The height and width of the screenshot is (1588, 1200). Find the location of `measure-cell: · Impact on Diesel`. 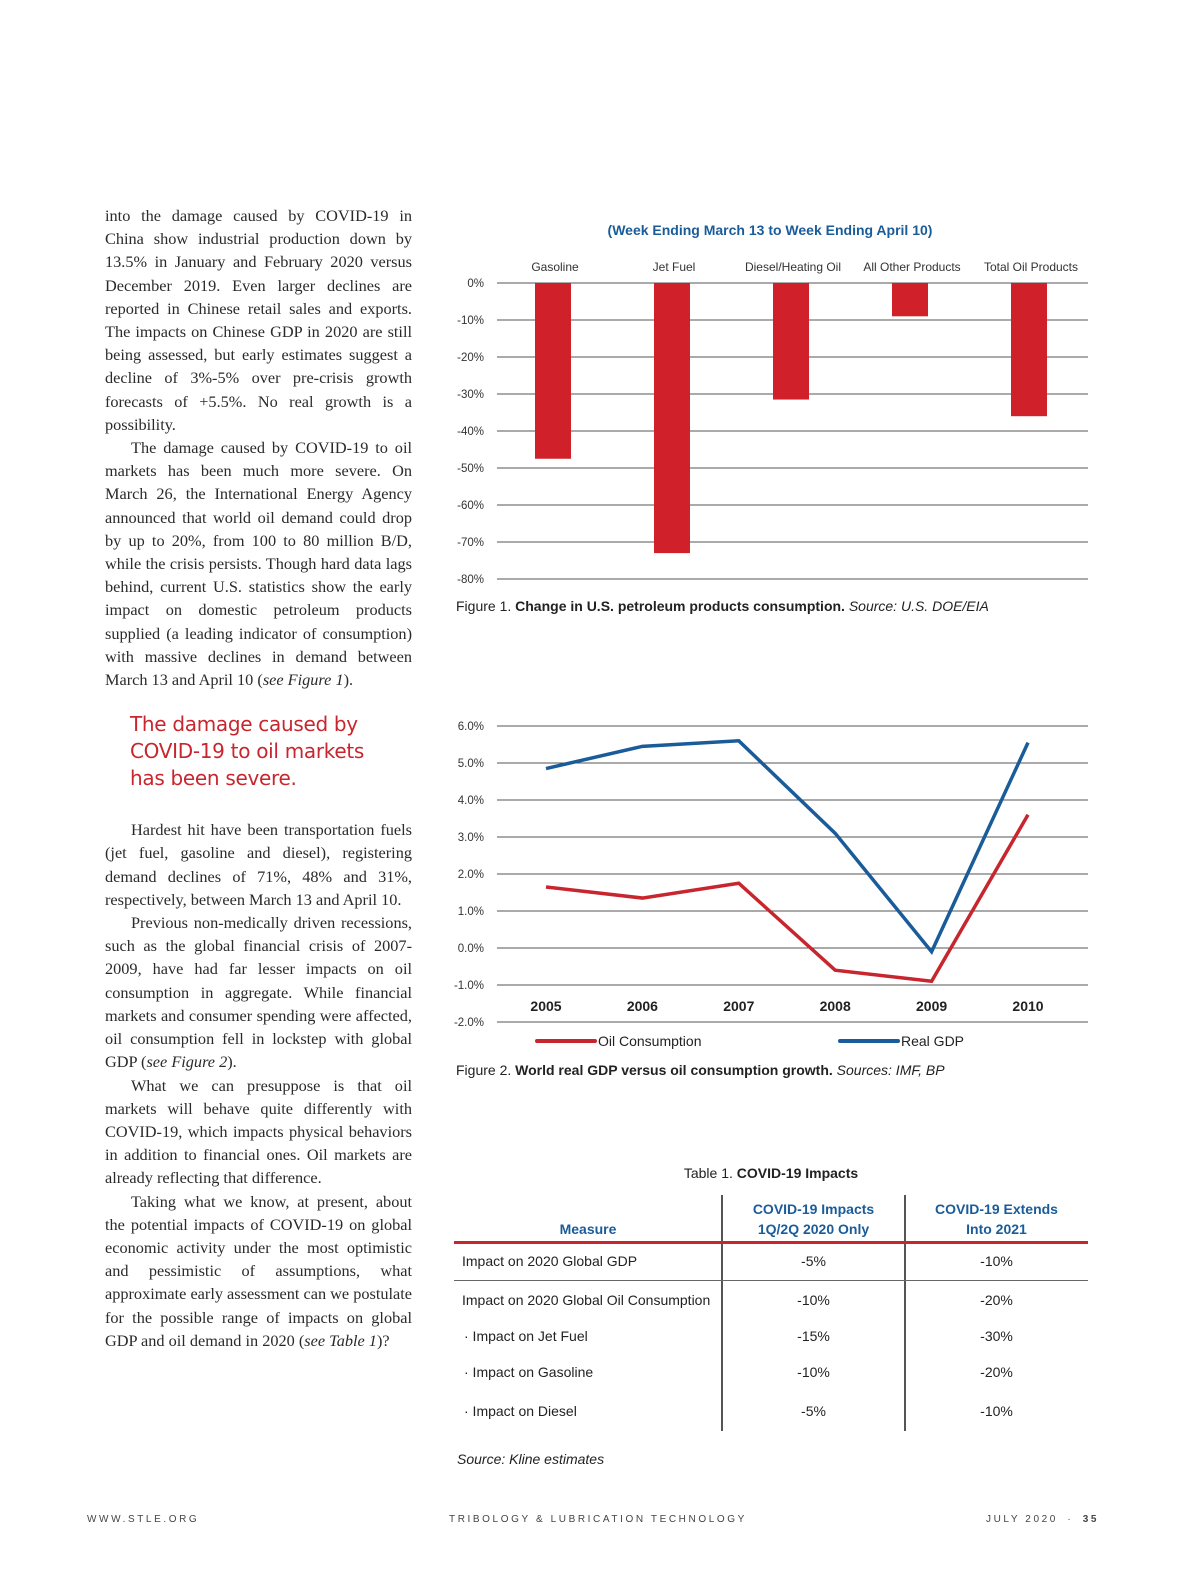

measure-cell: · Impact on Diesel is located at coordinates (520, 1411).